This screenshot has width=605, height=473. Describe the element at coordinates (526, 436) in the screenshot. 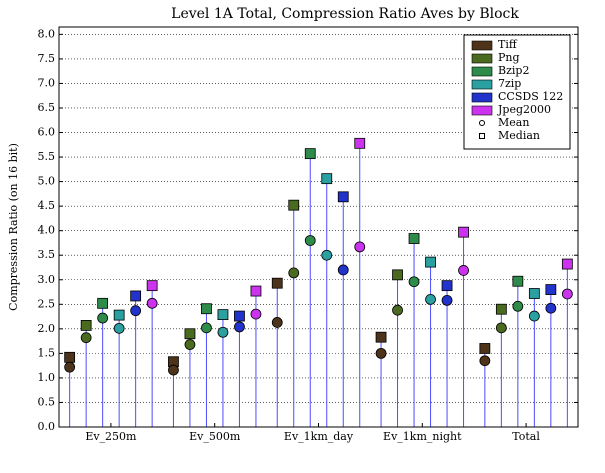

I see `x-tick-label: Total` at that location.